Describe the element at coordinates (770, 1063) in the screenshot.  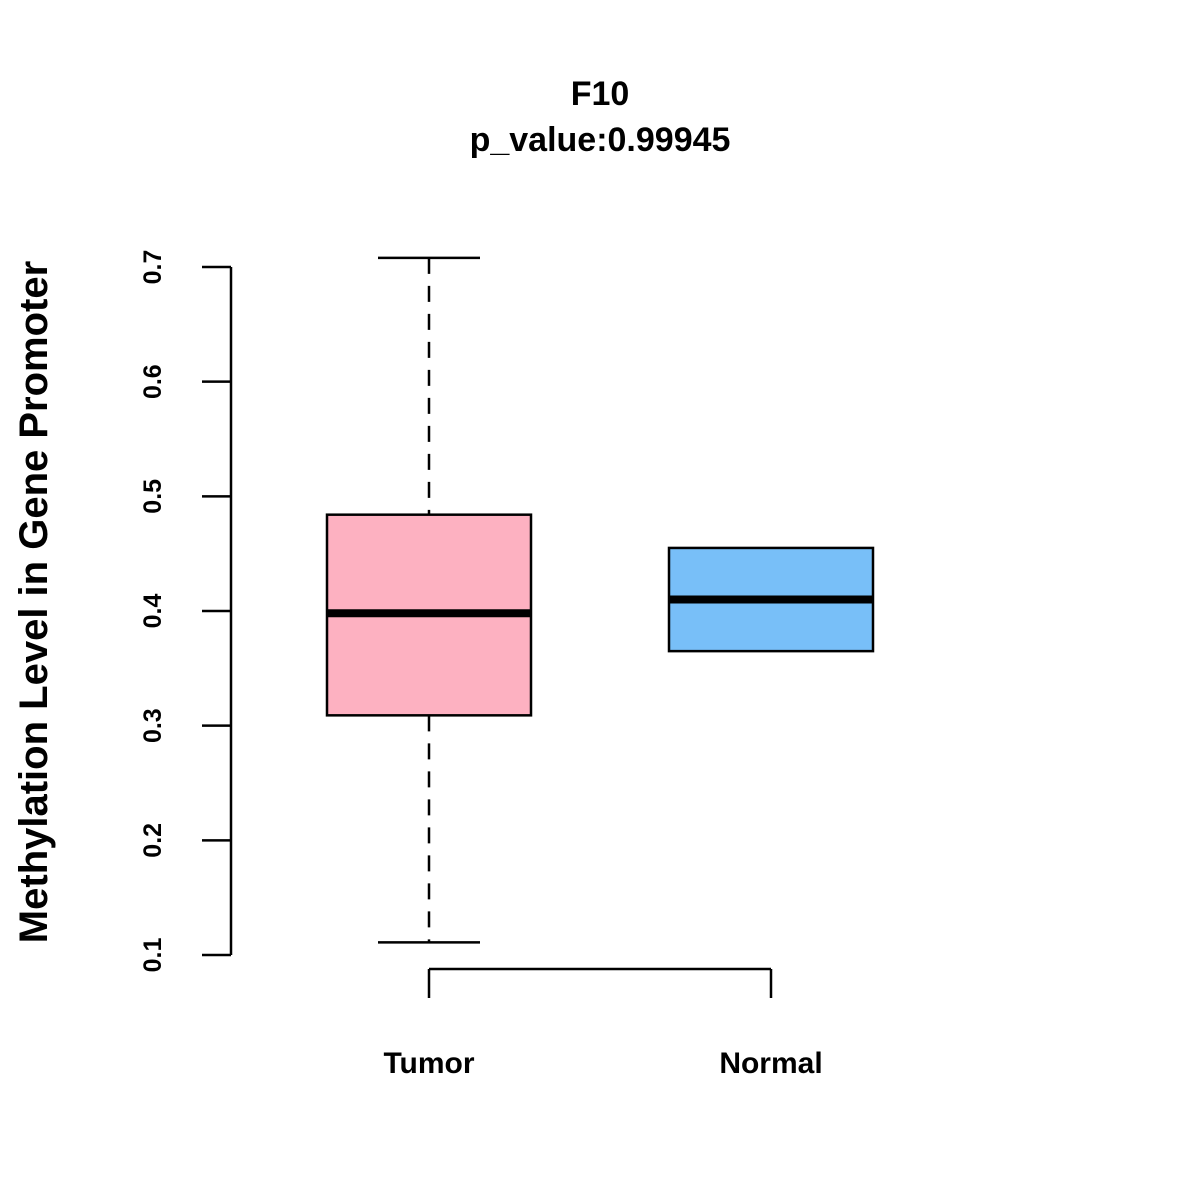
I see `x-tick-label-normal: Normal` at that location.